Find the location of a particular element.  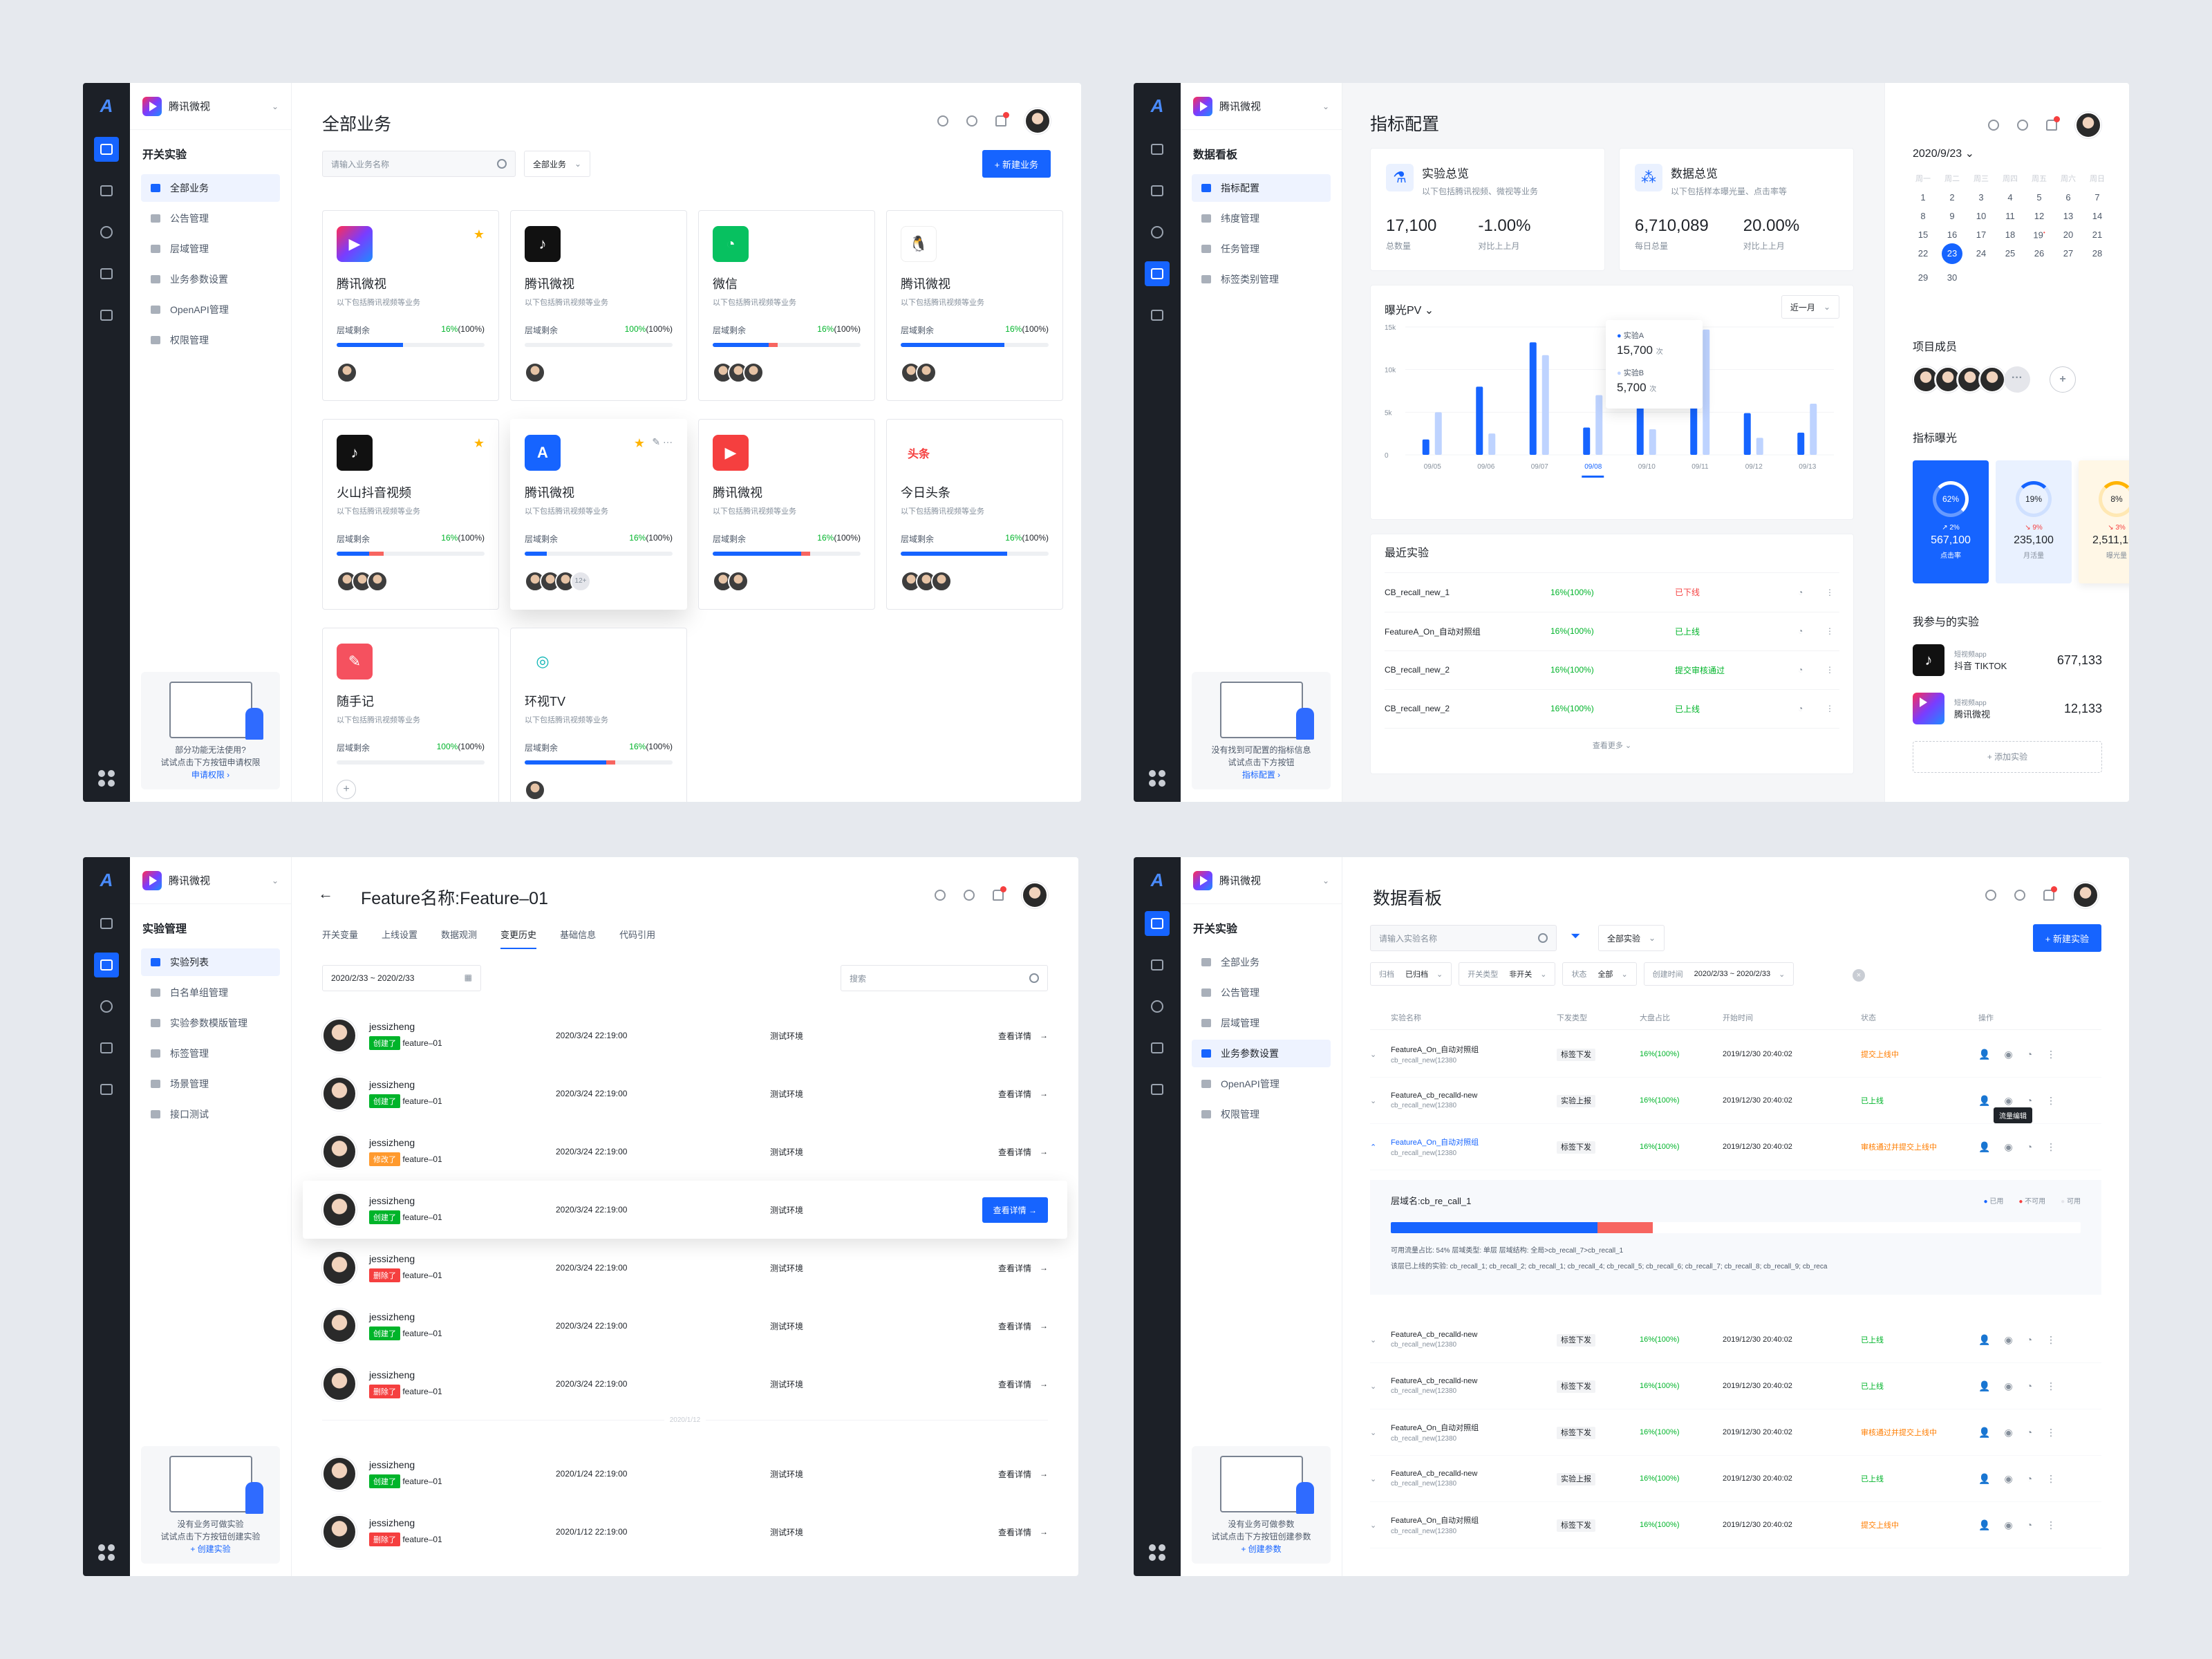

sidebar-item: 纬度管理 is located at coordinates (1261, 218).